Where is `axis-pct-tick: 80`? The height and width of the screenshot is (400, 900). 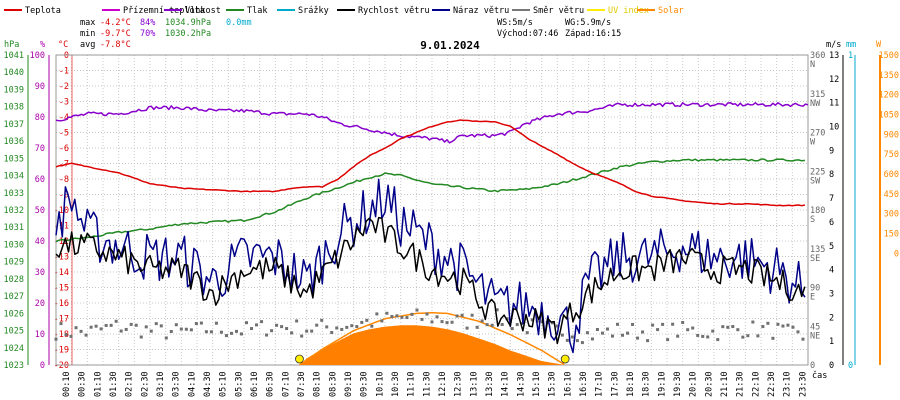
axis-pct-tick: 80 is located at coordinates (40, 118).